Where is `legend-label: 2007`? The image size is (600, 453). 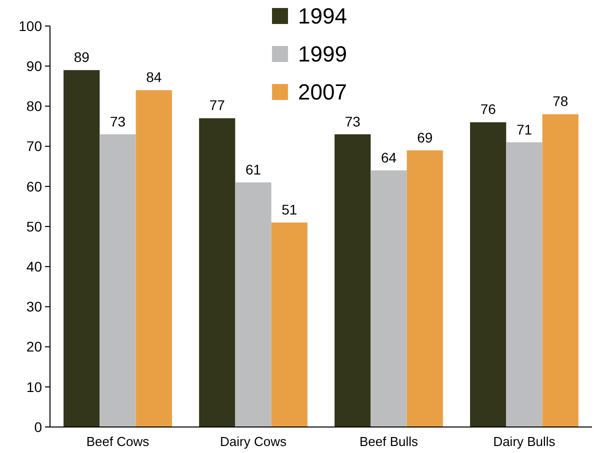 legend-label: 2007 is located at coordinates (322, 92).